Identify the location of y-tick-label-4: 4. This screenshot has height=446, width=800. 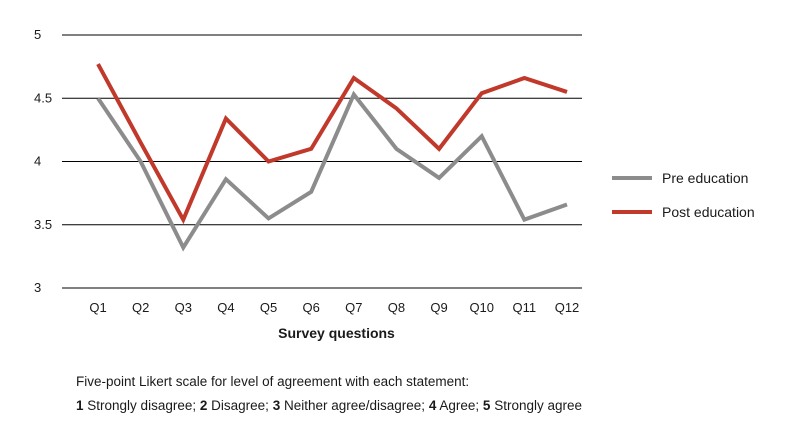
(37, 161).